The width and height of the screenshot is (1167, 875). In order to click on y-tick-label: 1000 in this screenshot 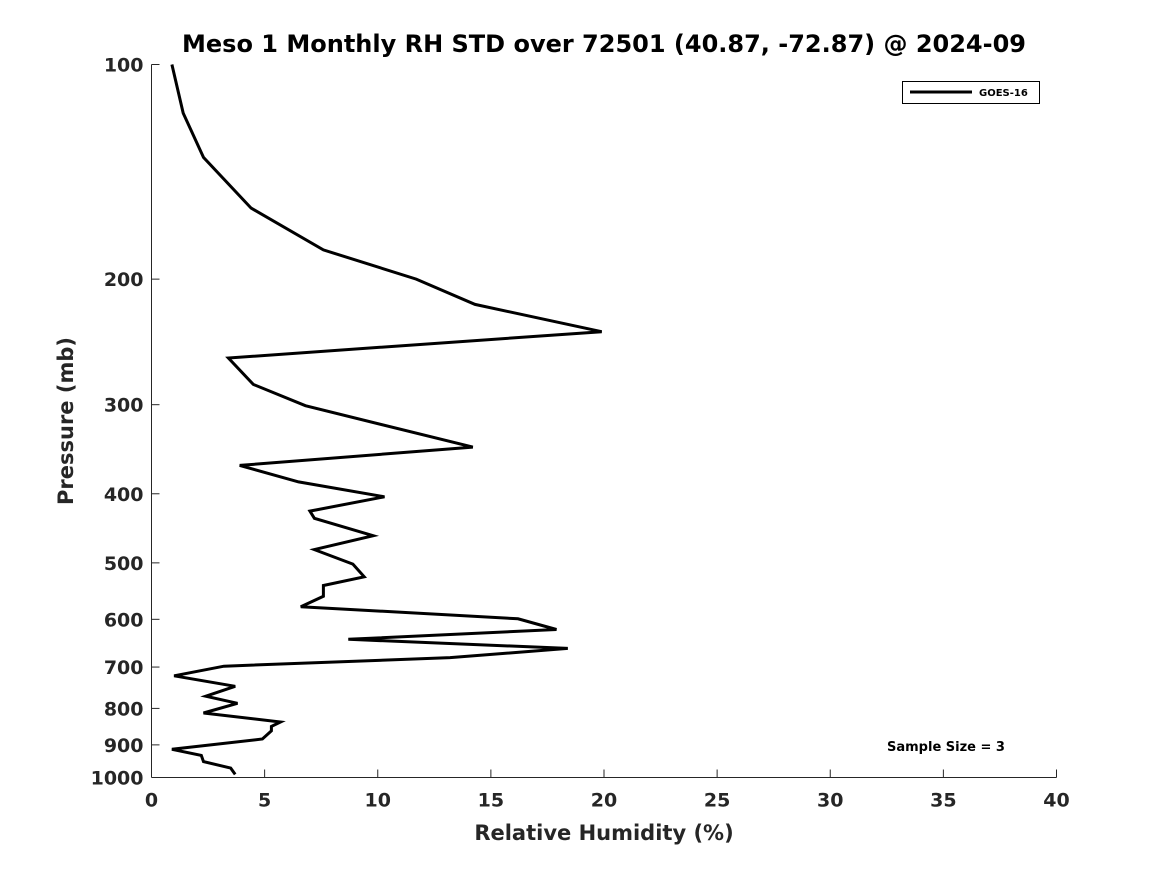, I will do `click(117, 779)`.